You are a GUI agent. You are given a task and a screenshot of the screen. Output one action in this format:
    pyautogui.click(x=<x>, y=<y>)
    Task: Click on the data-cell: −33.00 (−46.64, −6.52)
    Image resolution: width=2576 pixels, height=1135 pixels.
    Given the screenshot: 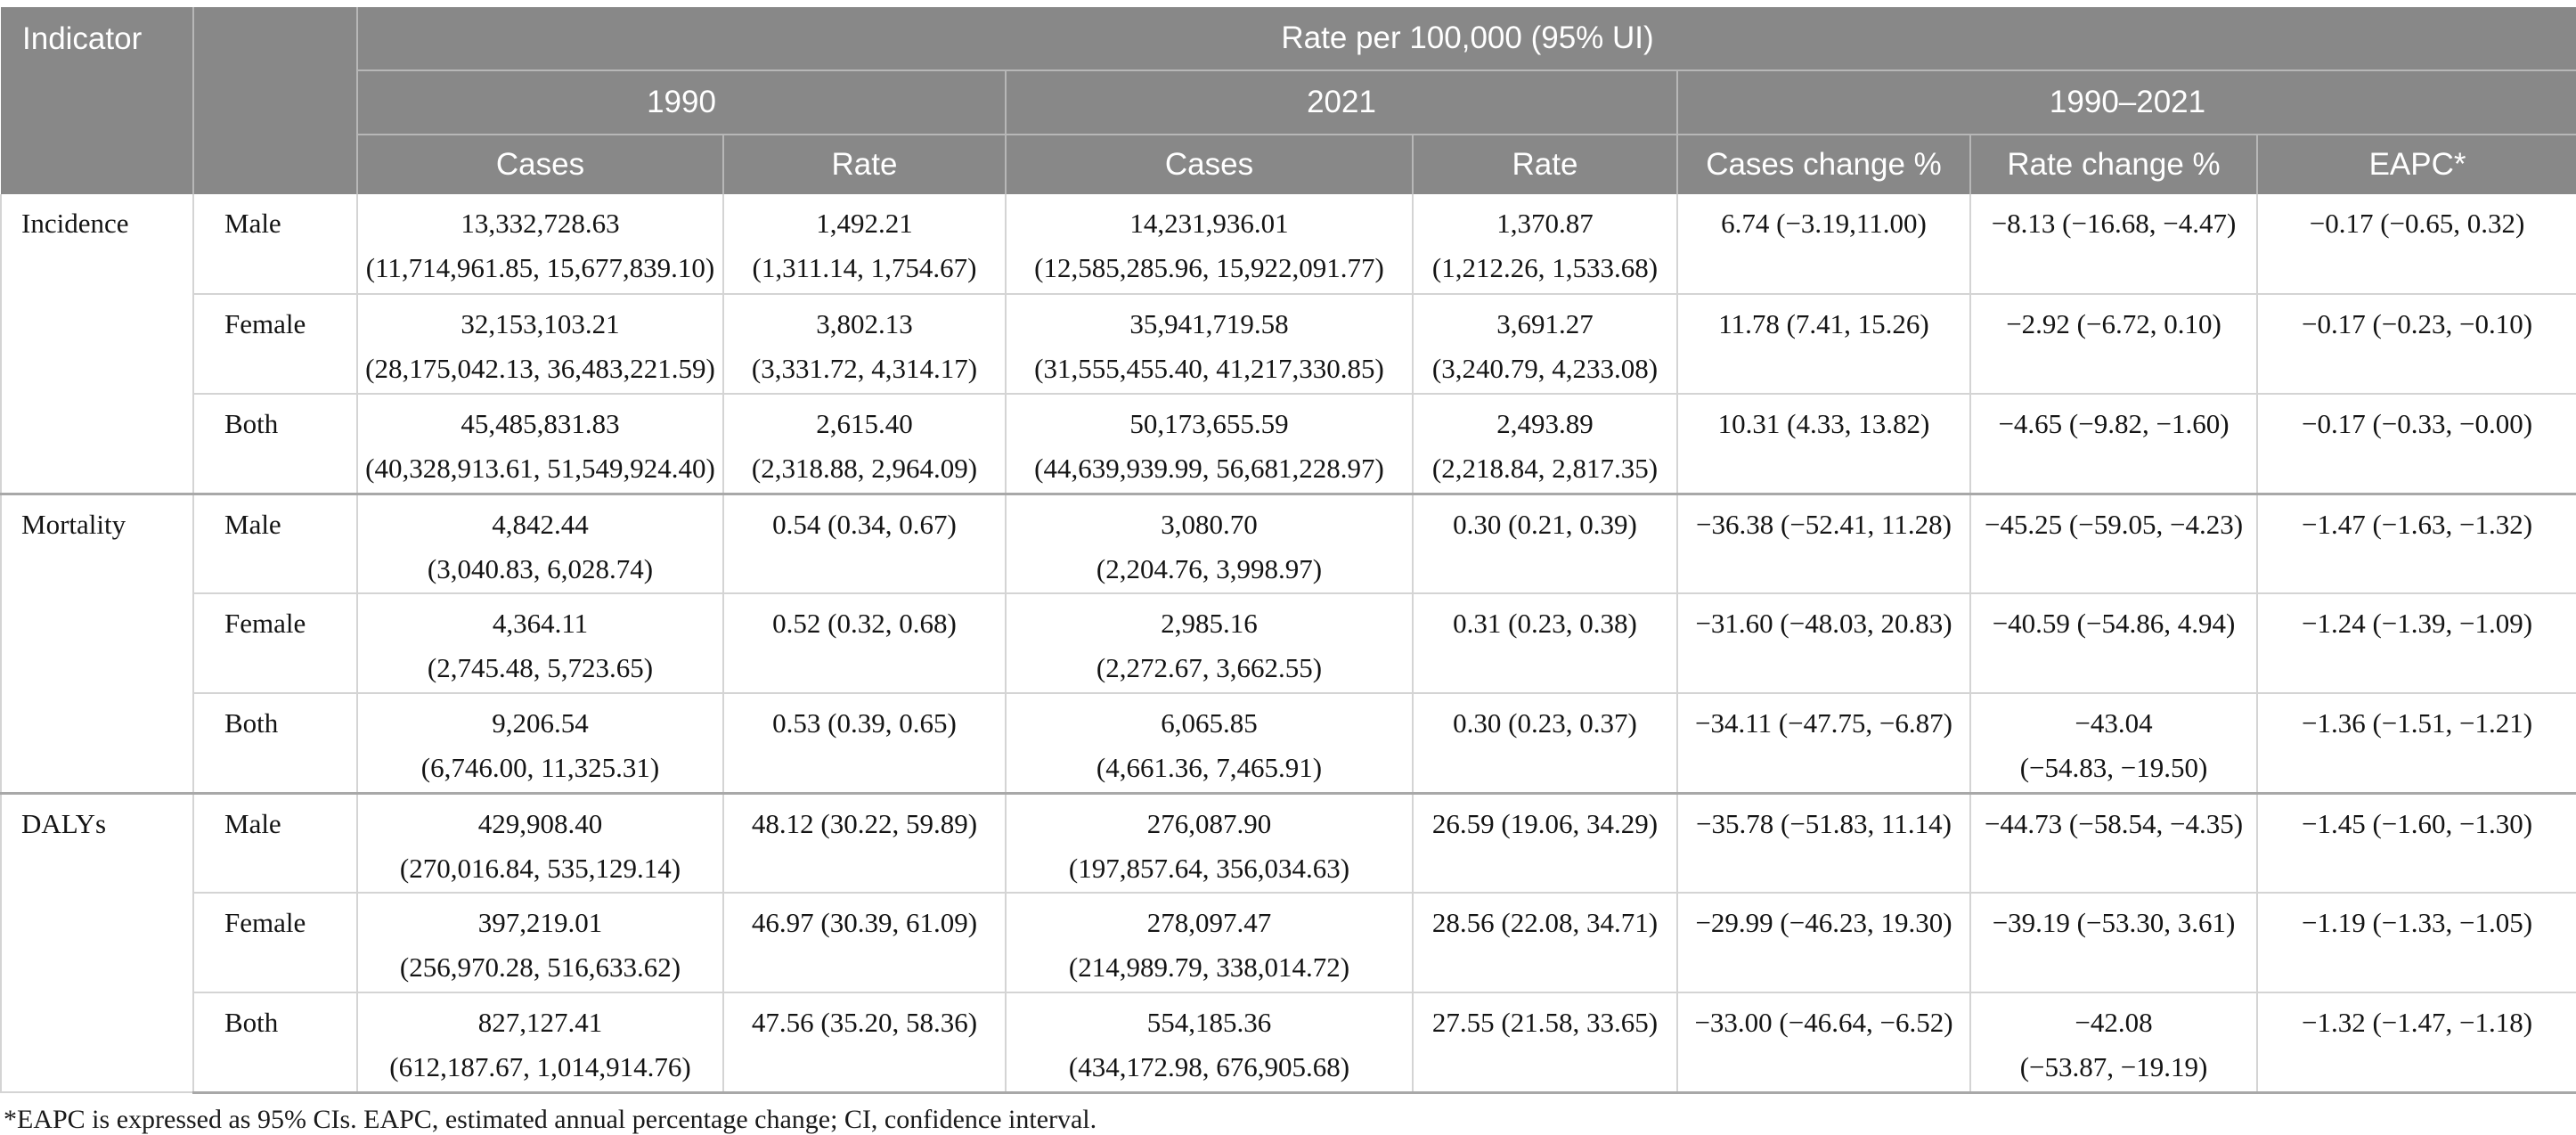 What is the action you would take?
    pyautogui.click(x=1824, y=1043)
    